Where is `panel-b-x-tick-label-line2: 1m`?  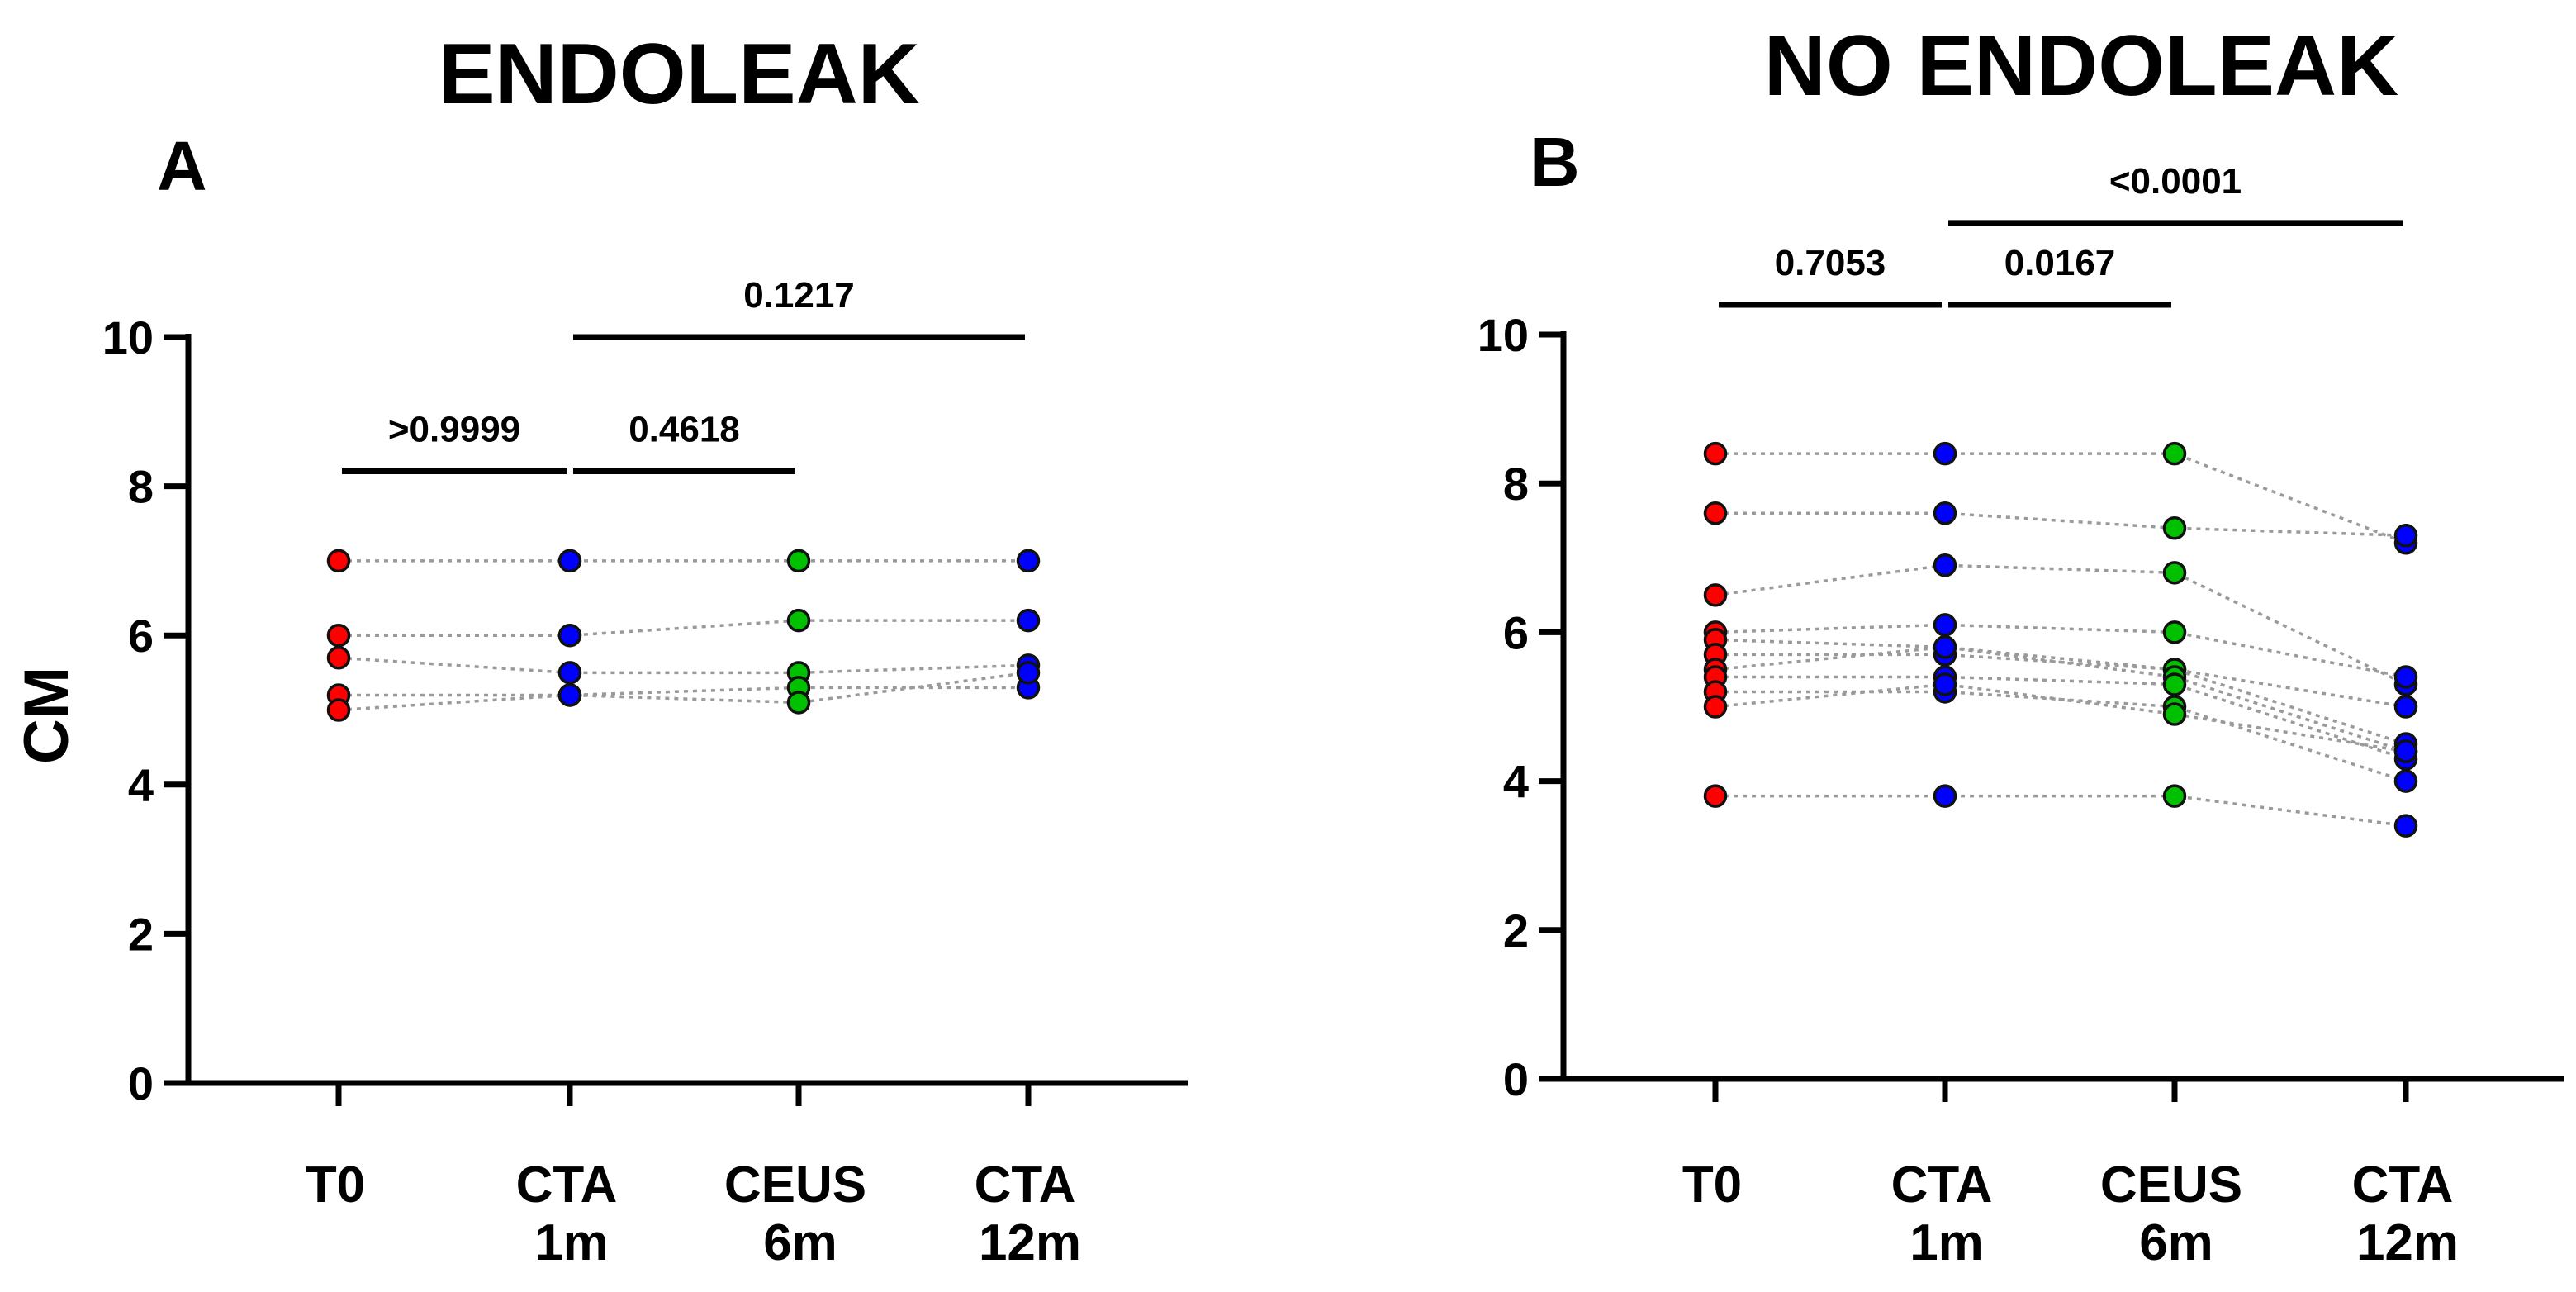 panel-b-x-tick-label-line2: 1m is located at coordinates (1947, 1242).